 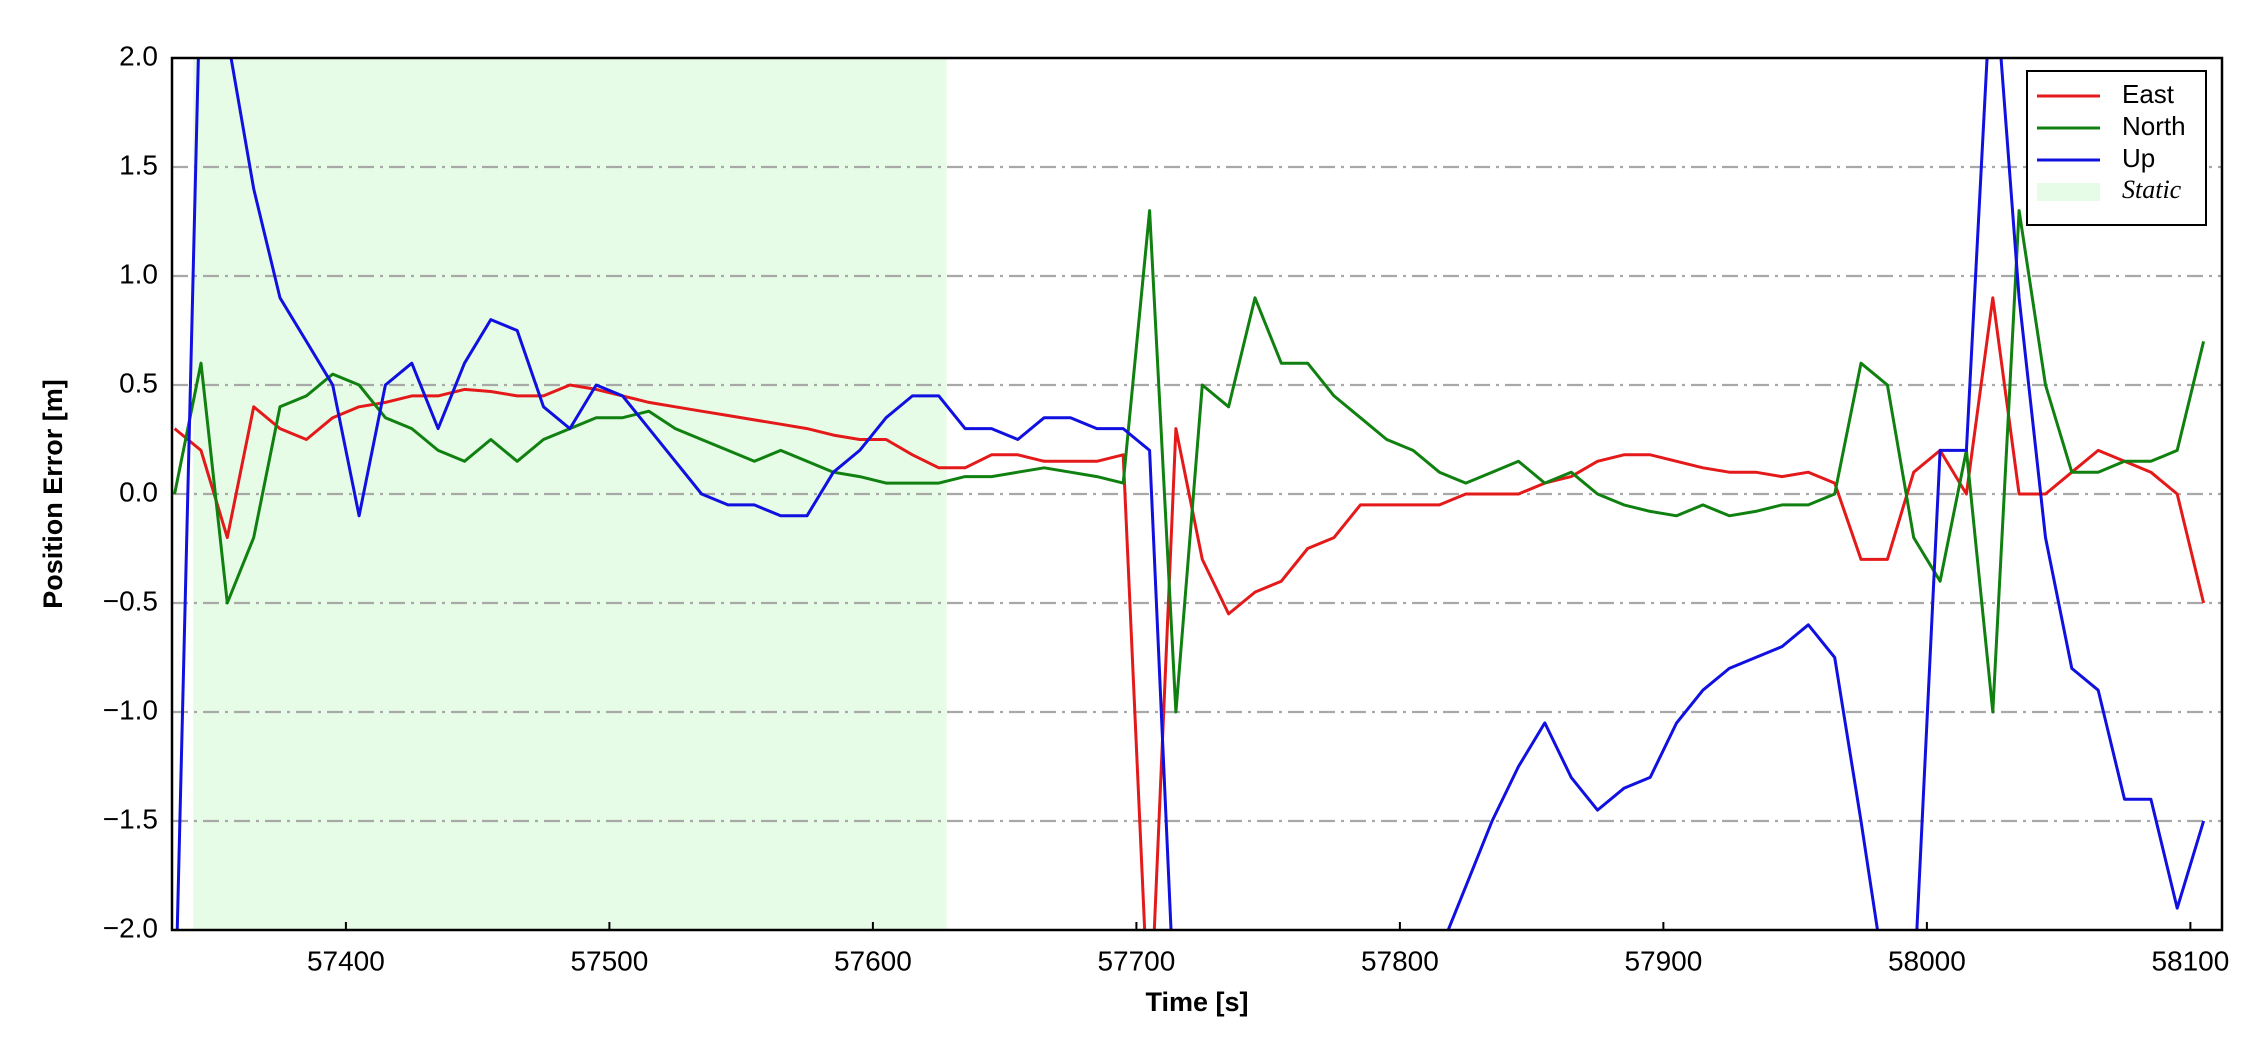 What do you see at coordinates (2138, 158) in the screenshot?
I see `legend-label: Up` at bounding box center [2138, 158].